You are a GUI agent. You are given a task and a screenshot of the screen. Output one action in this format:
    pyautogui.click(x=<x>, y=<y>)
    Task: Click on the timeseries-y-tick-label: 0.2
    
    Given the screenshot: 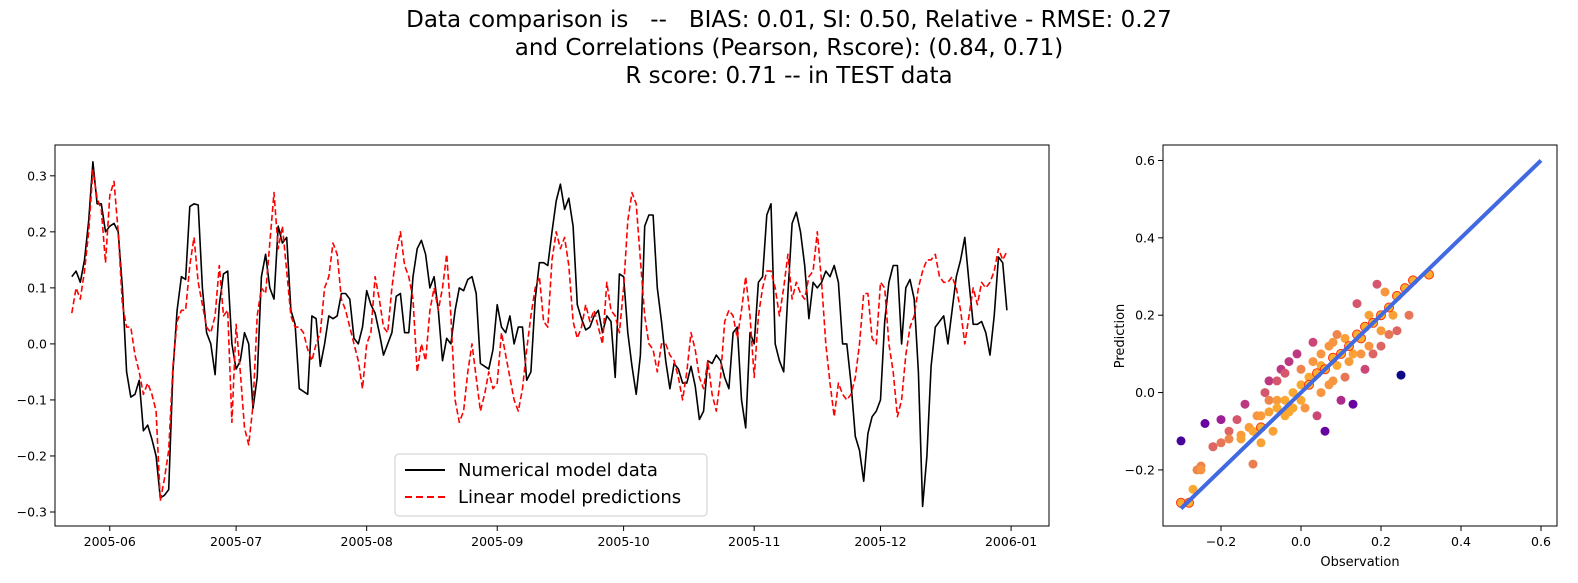 What is the action you would take?
    pyautogui.click(x=37, y=231)
    